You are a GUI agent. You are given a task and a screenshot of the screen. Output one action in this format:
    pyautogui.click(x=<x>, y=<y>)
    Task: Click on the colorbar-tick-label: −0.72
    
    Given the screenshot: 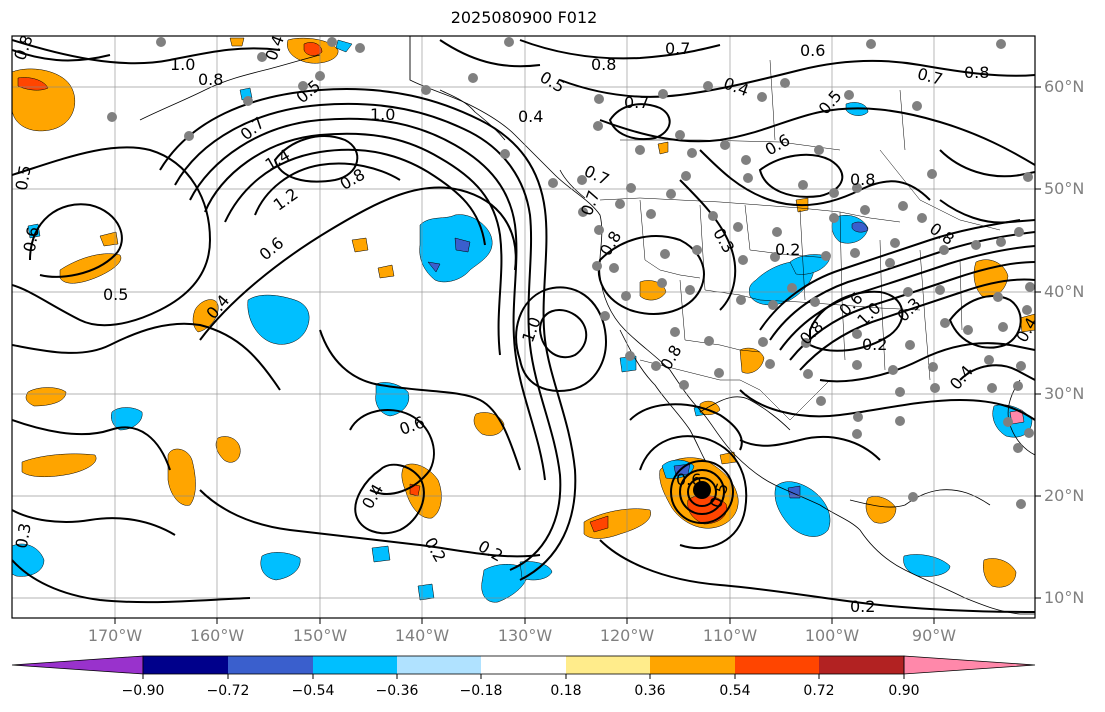 What is the action you would take?
    pyautogui.click(x=228, y=691)
    